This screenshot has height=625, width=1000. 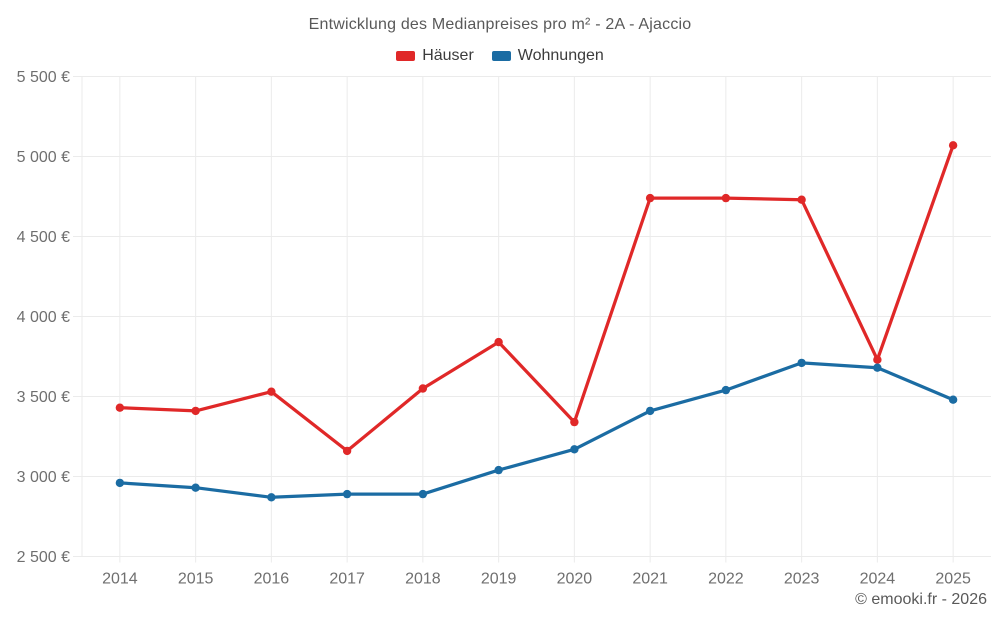 I want to click on y-tick-label: 3 000 €, so click(x=43, y=477).